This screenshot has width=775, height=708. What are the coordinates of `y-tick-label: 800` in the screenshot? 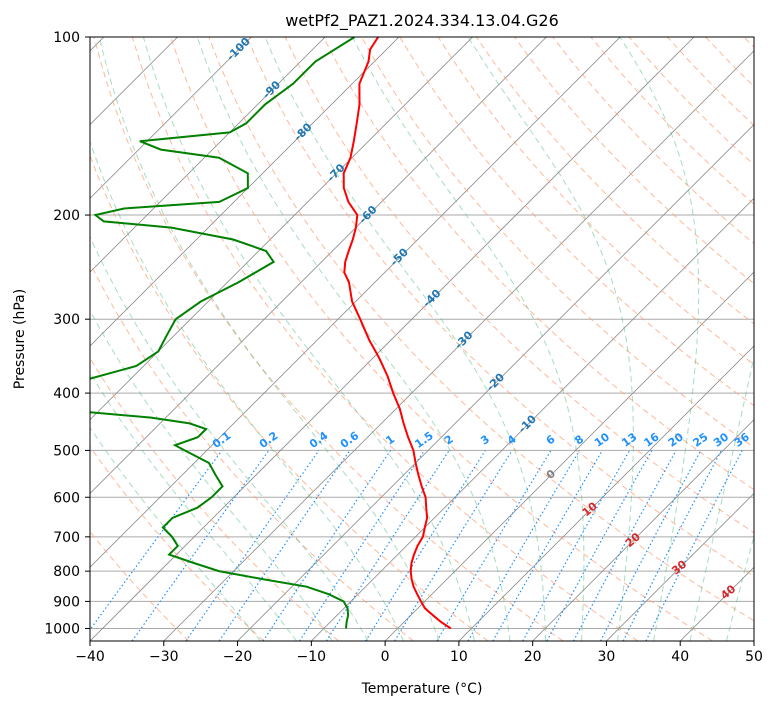 It's located at (66, 572).